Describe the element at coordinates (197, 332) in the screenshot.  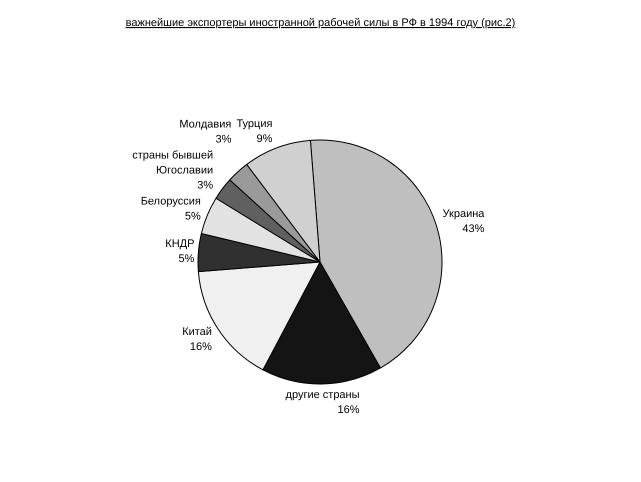
I see `slice-label: Китай` at that location.